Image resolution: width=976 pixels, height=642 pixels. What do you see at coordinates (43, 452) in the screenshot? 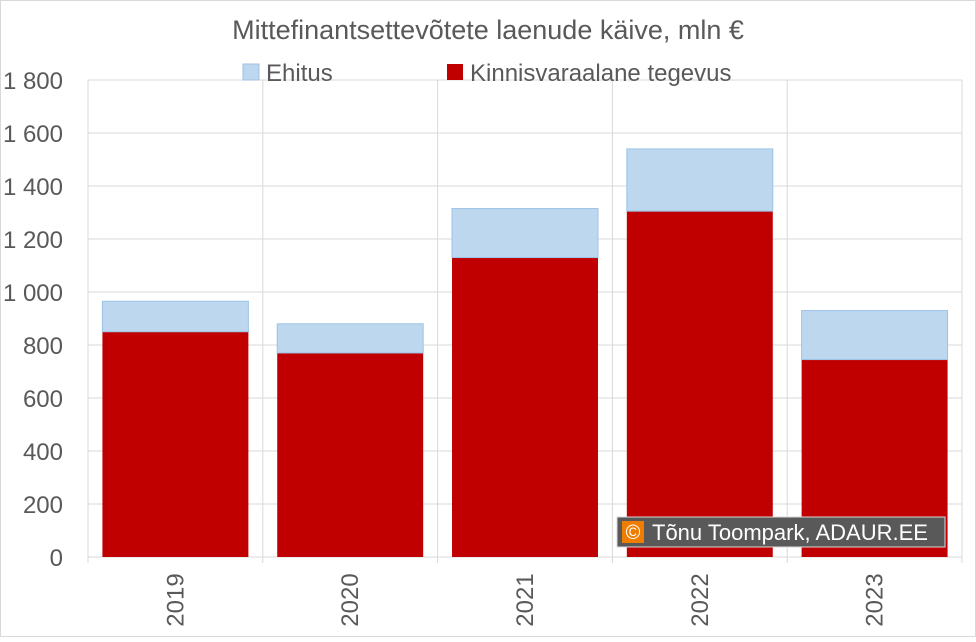
I see `y-tick-label: 400` at bounding box center [43, 452].